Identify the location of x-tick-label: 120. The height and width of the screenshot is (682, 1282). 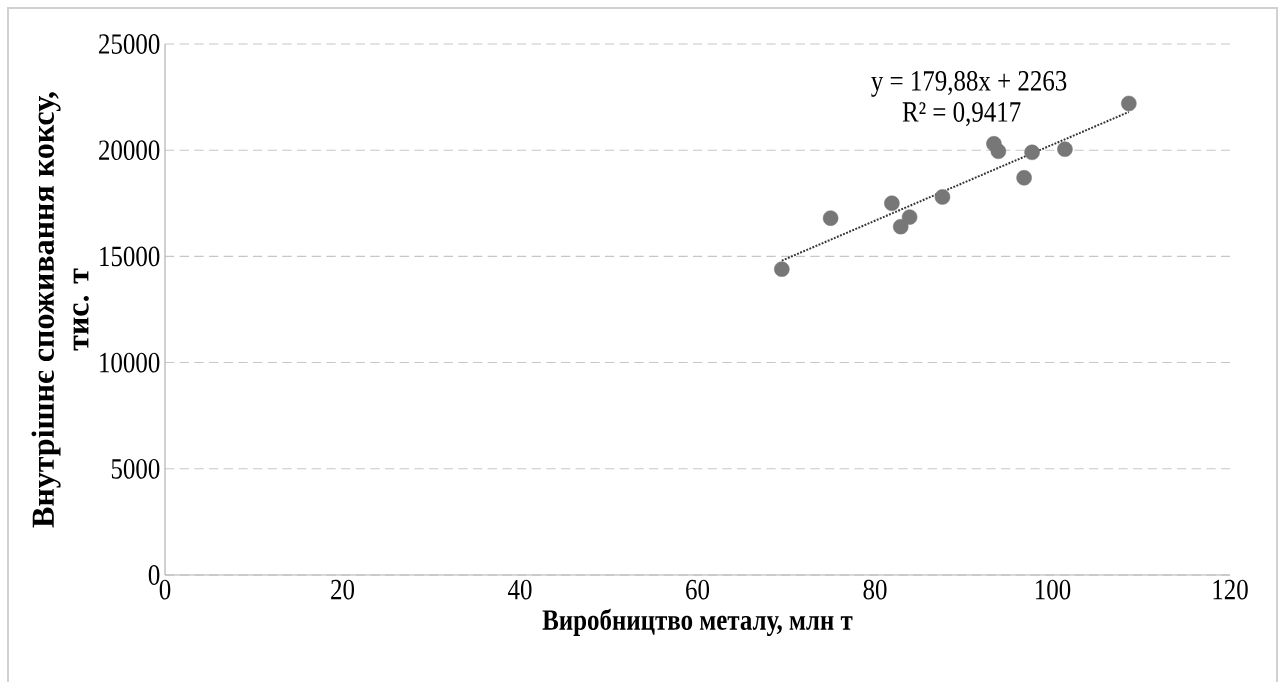
(1230, 589).